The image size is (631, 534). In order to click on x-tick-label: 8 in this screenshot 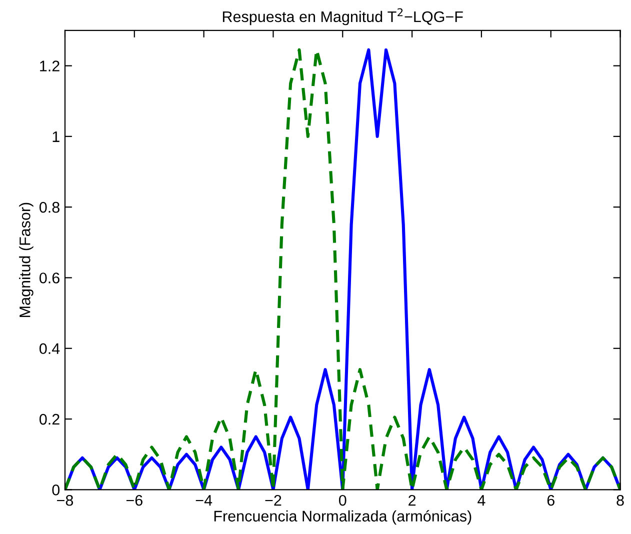, I will do `click(620, 500)`.